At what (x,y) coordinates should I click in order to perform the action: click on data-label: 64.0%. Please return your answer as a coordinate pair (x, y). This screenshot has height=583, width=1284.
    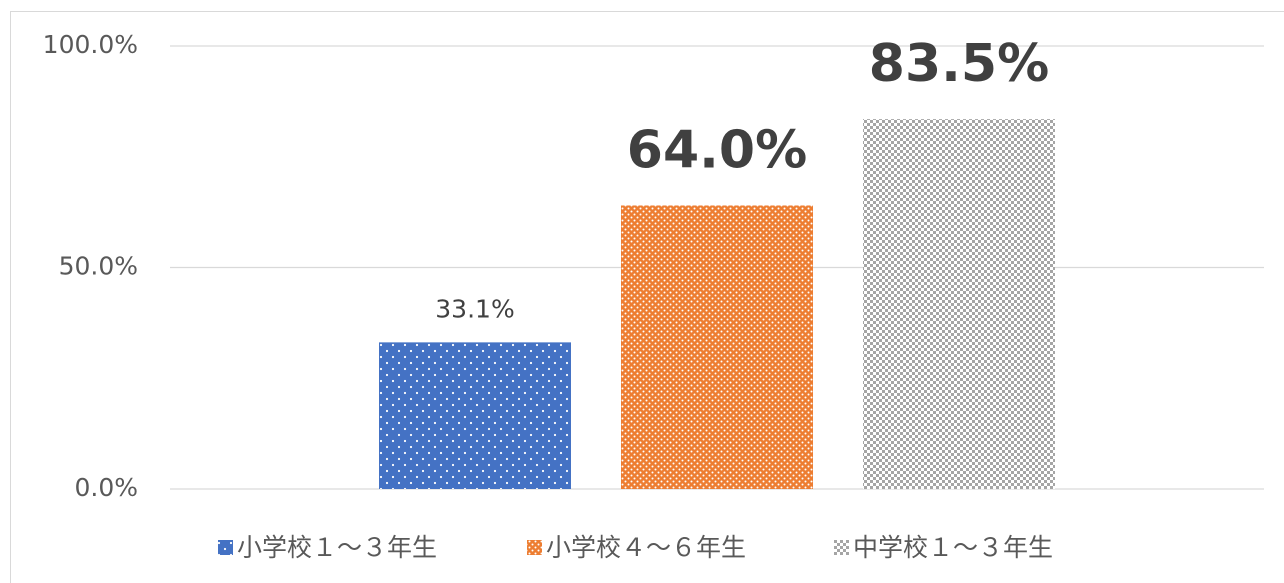
    Looking at the image, I should click on (717, 150).